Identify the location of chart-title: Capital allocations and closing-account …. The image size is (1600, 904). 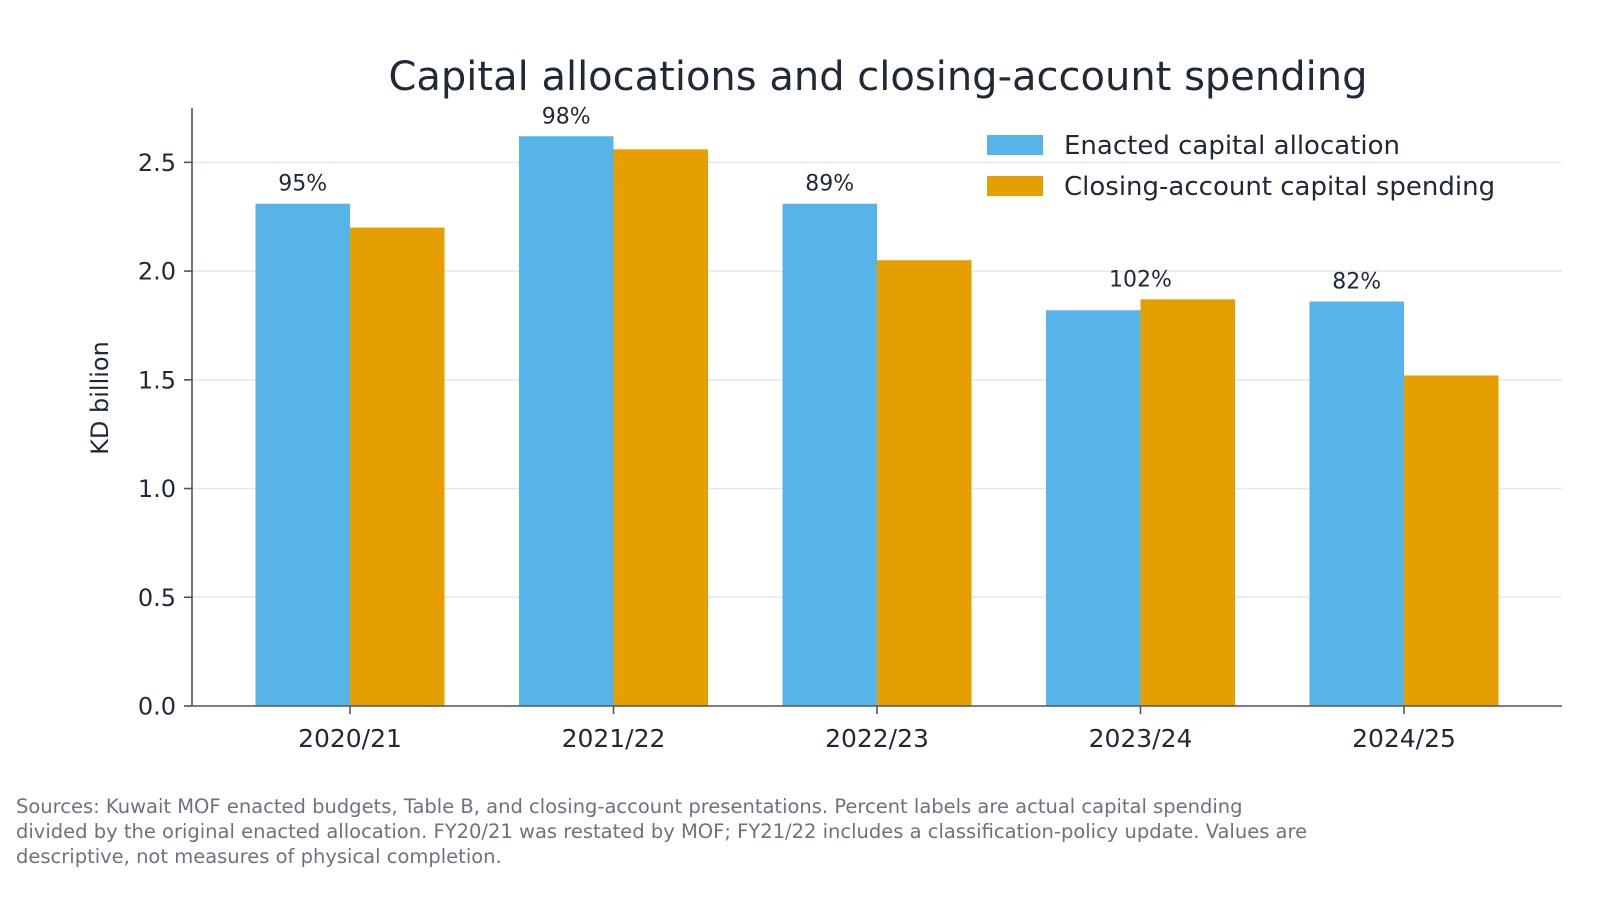
(877, 77).